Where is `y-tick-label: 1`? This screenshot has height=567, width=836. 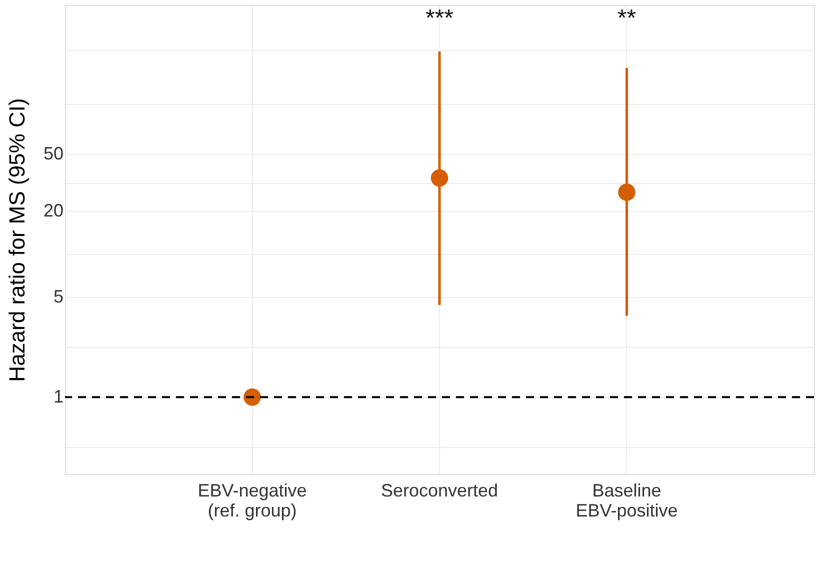
y-tick-label: 1 is located at coordinates (58, 396).